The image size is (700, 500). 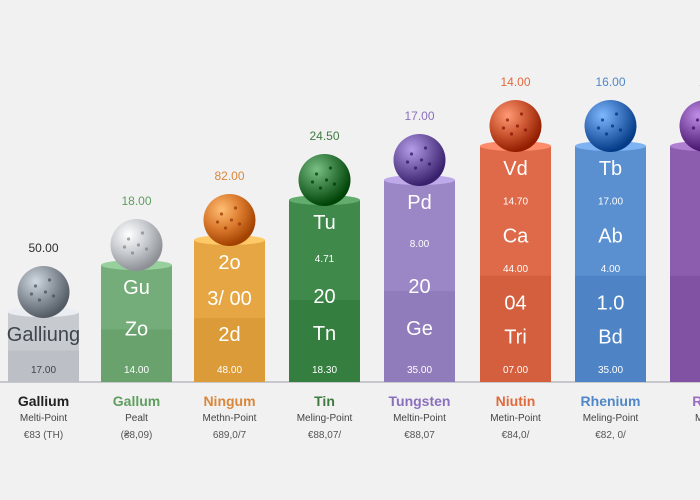 I want to click on cell-value: 14.00, so click(x=136, y=370).